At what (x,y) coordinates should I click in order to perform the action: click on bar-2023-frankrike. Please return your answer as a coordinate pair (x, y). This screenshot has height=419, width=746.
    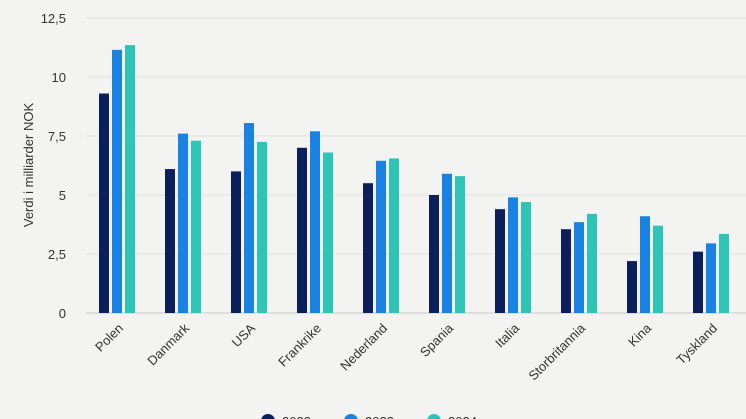
    Looking at the image, I should click on (315, 222).